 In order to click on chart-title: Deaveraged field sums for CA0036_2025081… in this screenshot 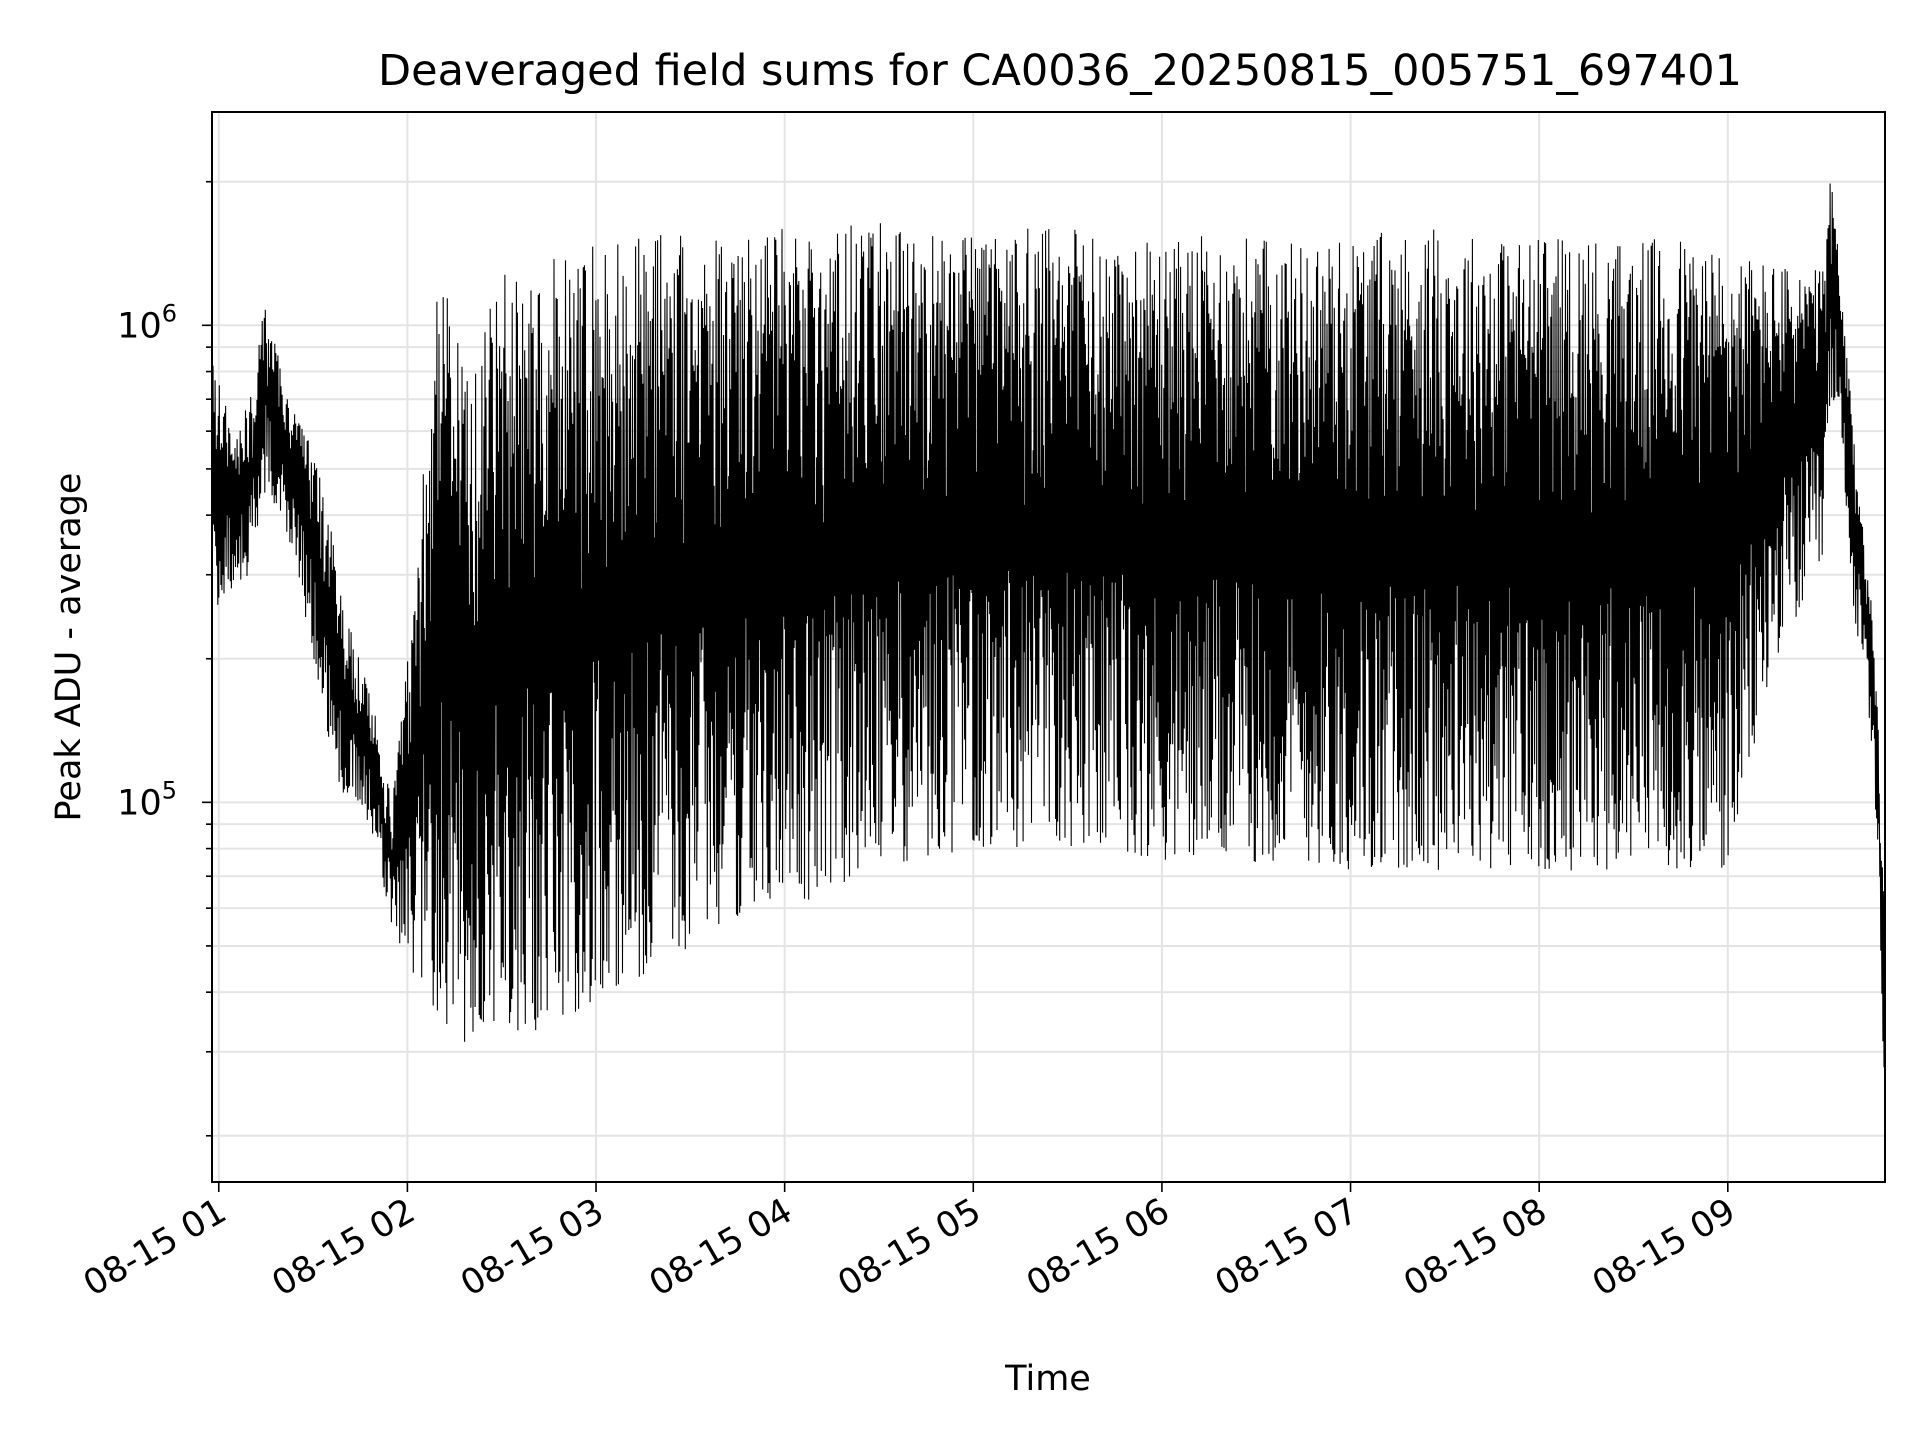, I will do `click(1060, 71)`.